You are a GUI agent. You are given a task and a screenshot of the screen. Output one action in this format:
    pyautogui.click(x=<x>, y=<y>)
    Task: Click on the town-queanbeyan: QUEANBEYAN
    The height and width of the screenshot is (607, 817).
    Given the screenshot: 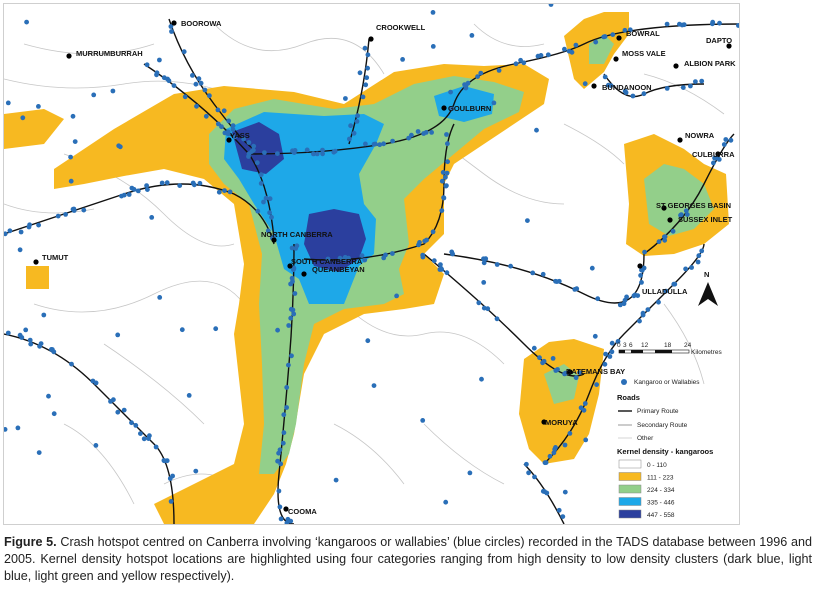 What is the action you would take?
    pyautogui.click(x=333, y=271)
    